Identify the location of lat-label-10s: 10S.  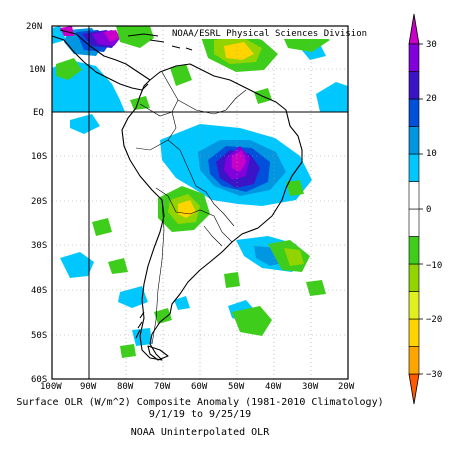
(39, 157).